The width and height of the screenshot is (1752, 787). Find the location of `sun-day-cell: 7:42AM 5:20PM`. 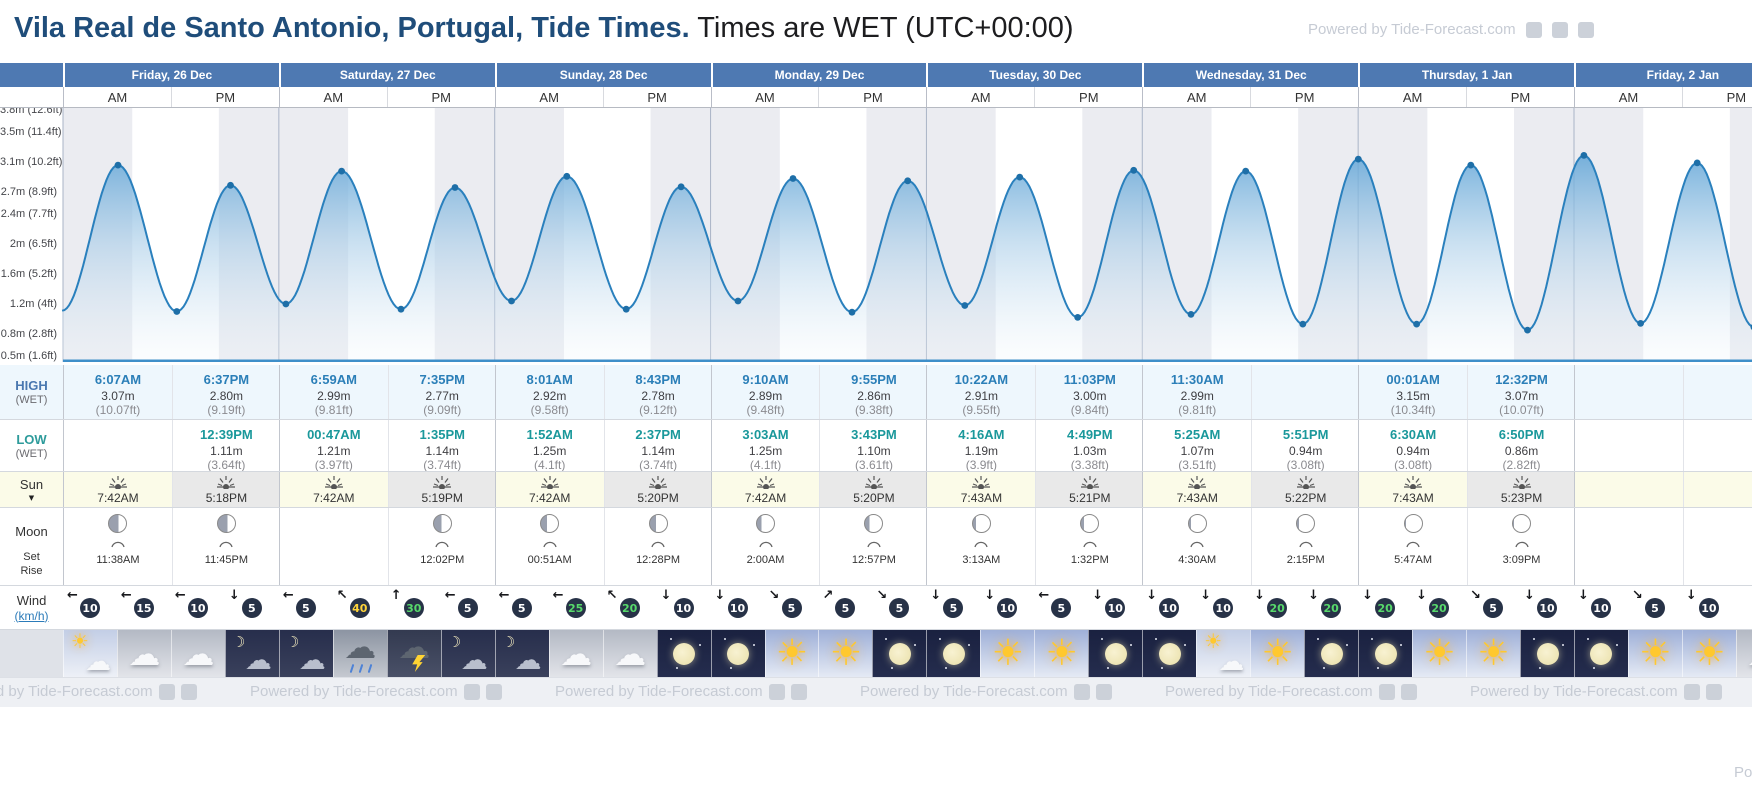

sun-day-cell: 7:42AM 5:20PM is located at coordinates (603, 489).